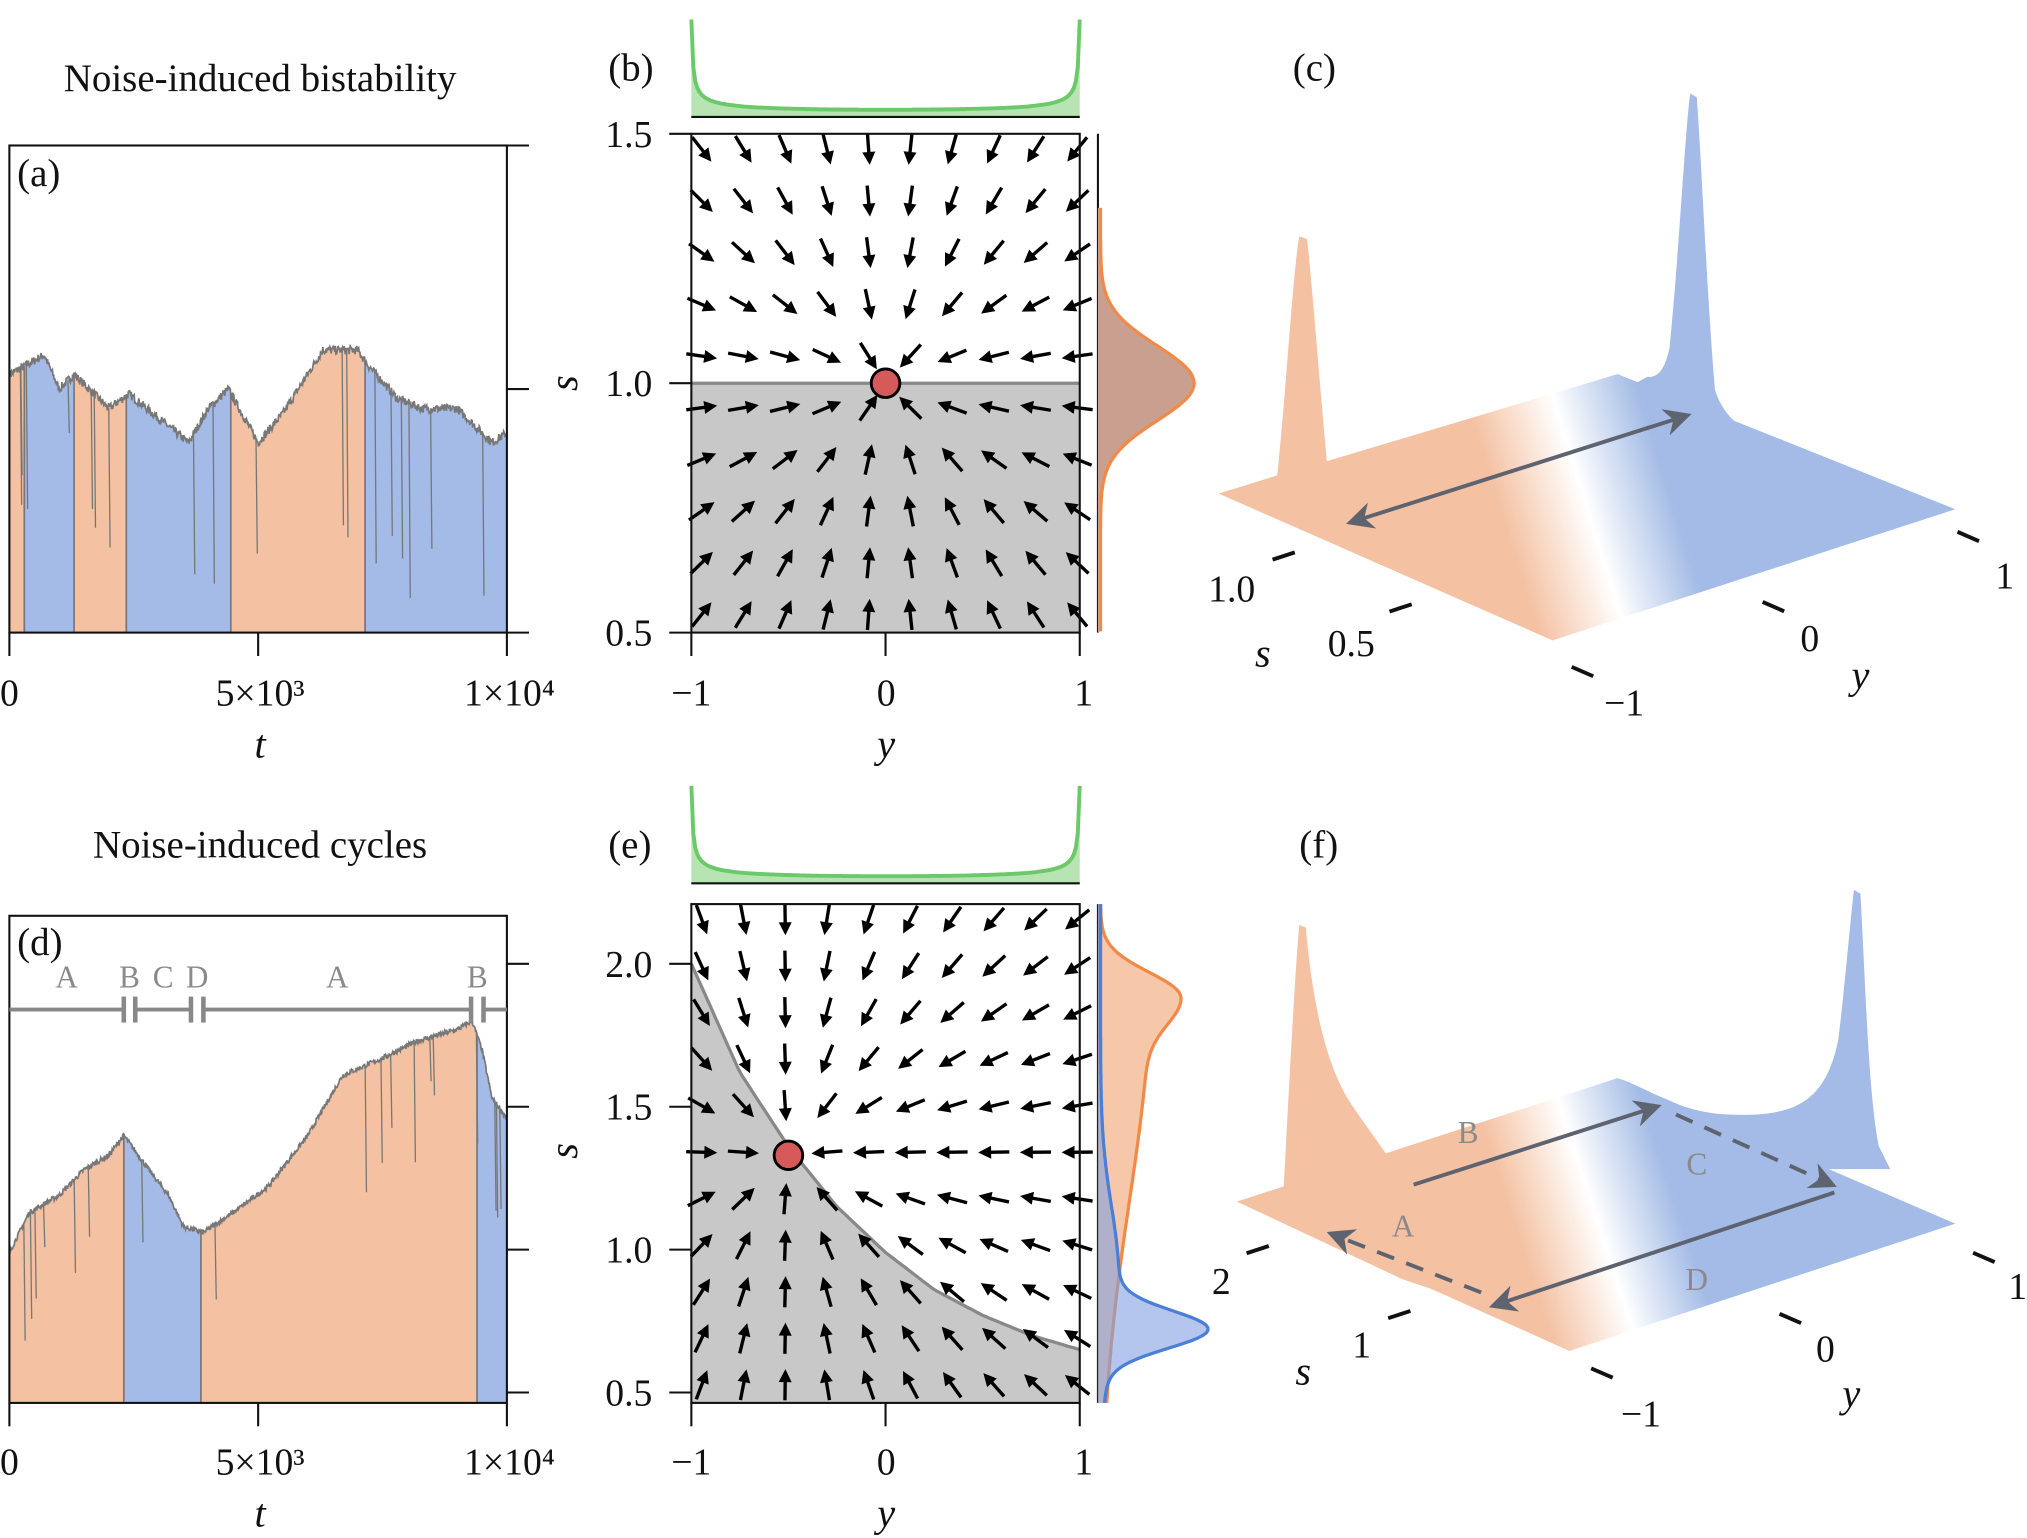  Describe the element at coordinates (1686, 271) in the screenshot. I see `density-peak-blue` at that location.